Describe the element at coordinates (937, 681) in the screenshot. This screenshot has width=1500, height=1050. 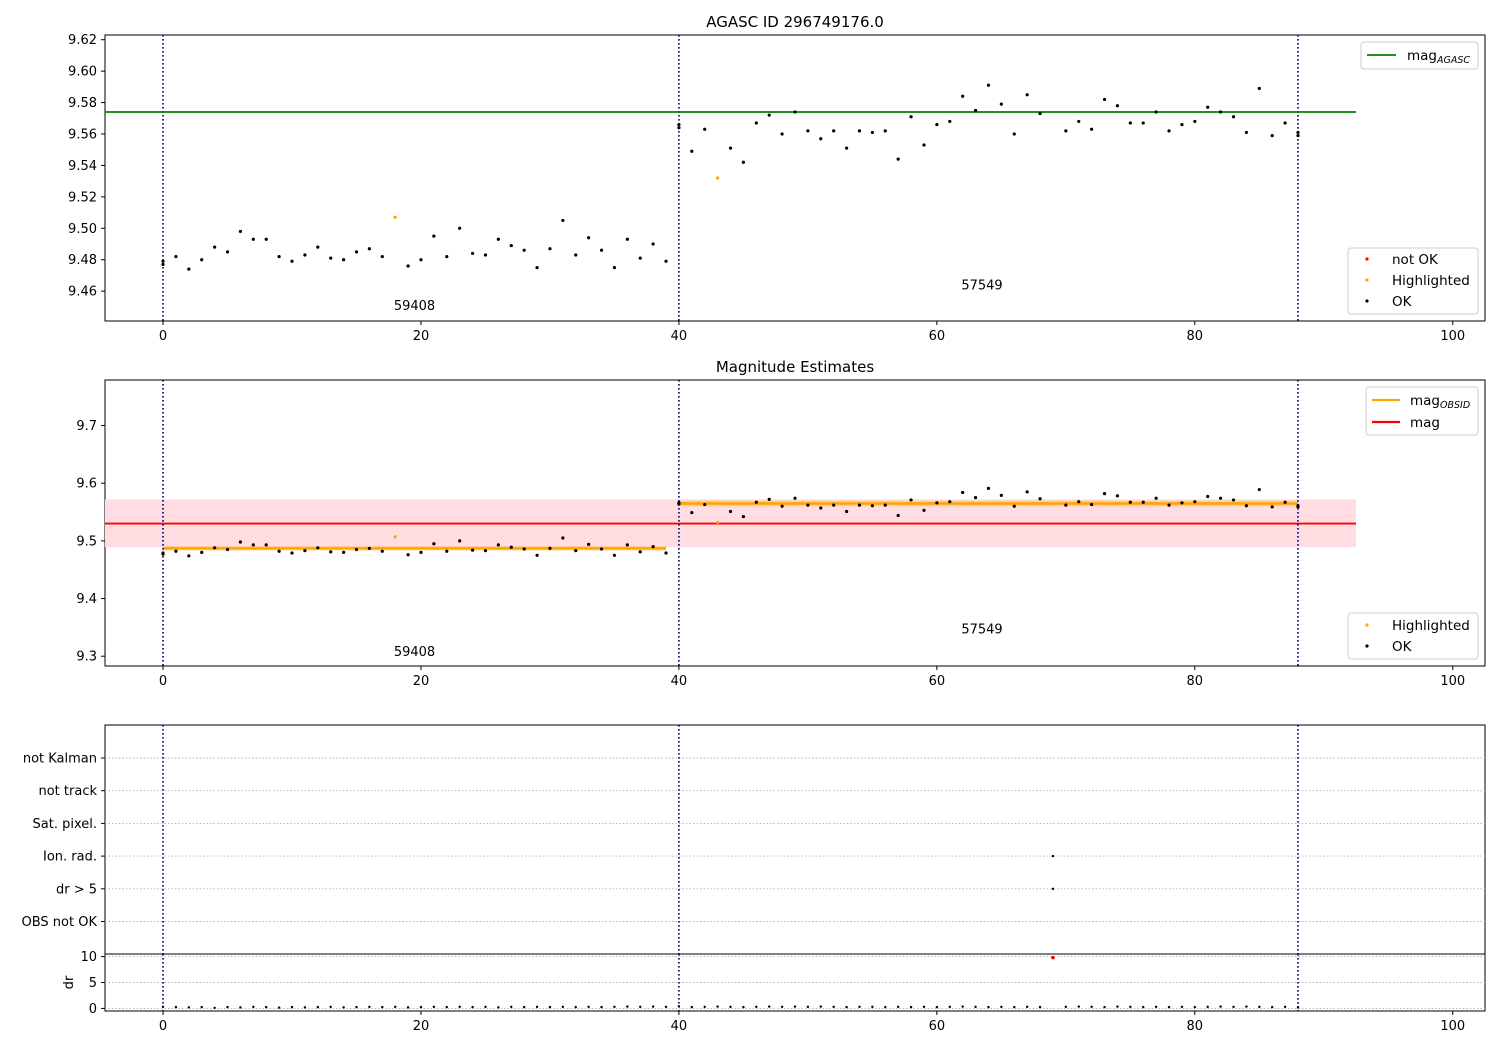
I see `mag-xtick-label: 60` at that location.